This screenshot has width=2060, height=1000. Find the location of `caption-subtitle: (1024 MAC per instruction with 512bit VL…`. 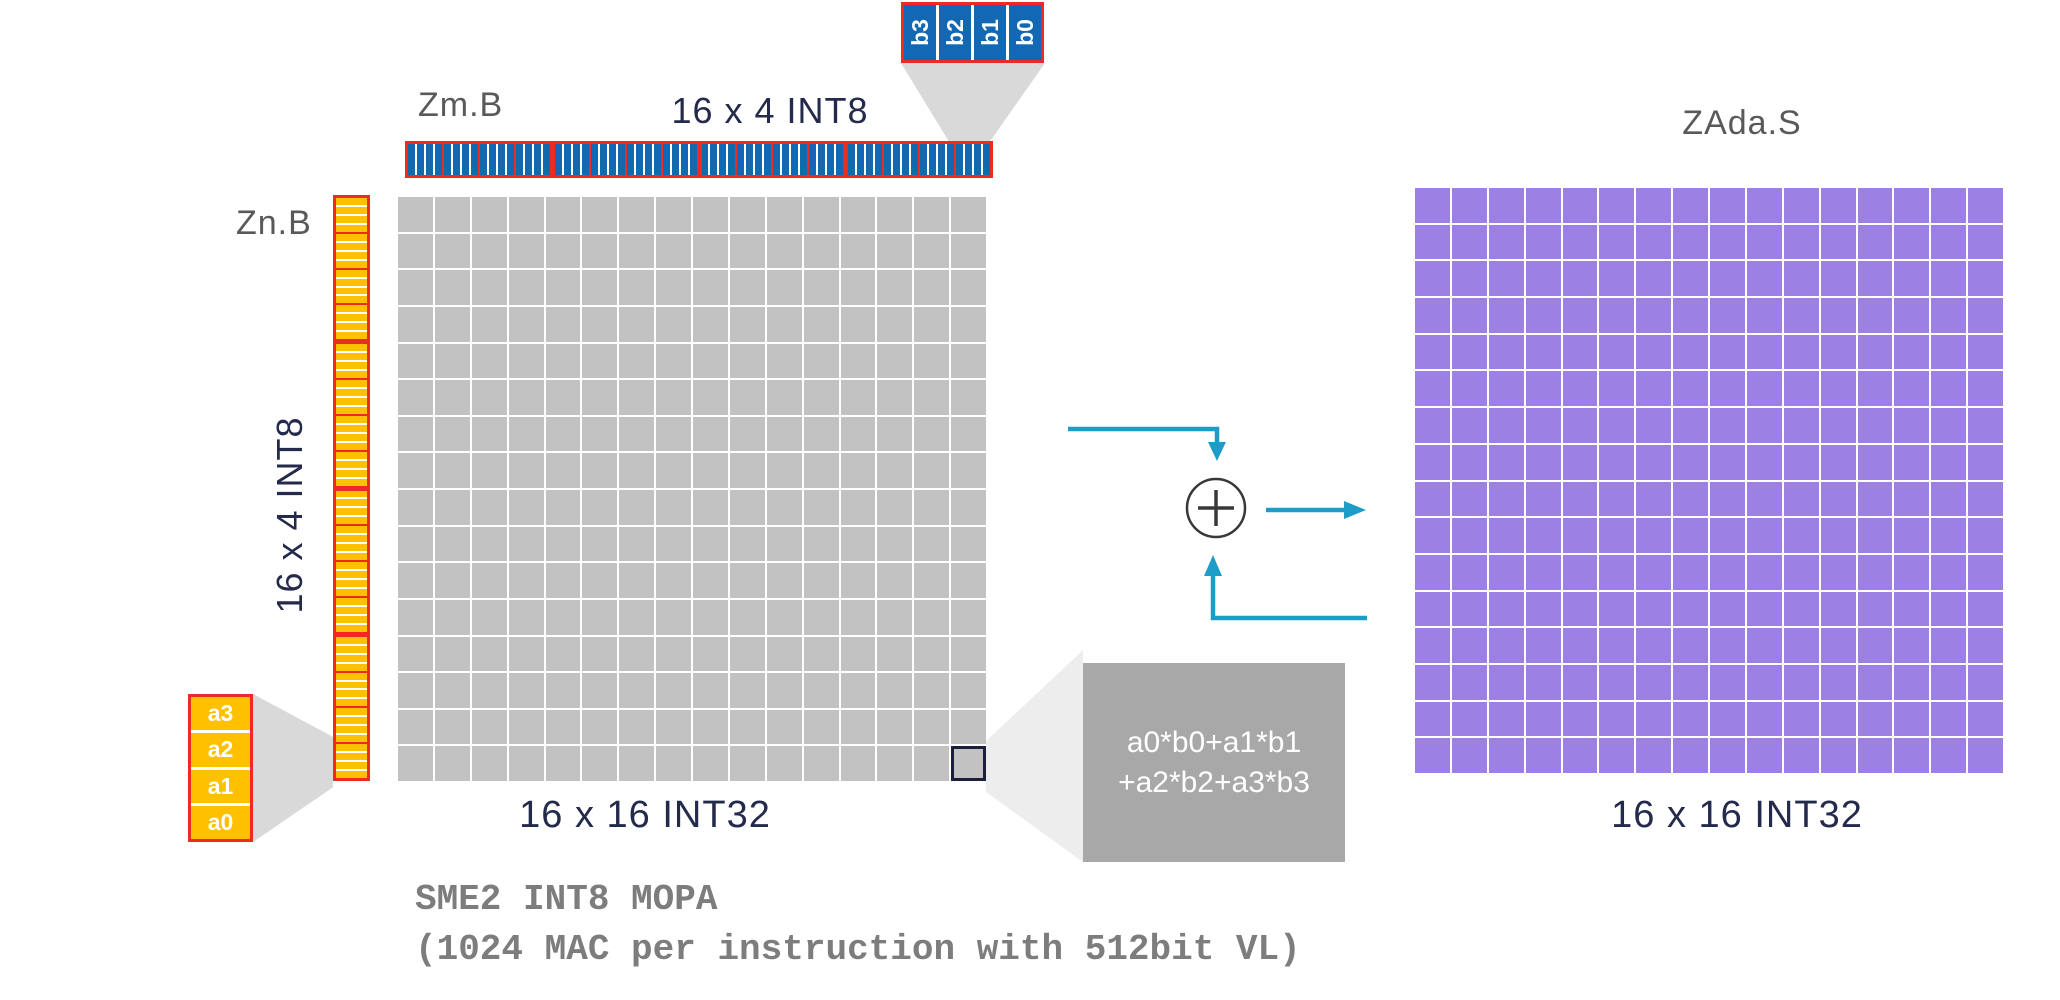

caption-subtitle: (1024 MAC per instruction with 512bit VL… is located at coordinates (858, 949).